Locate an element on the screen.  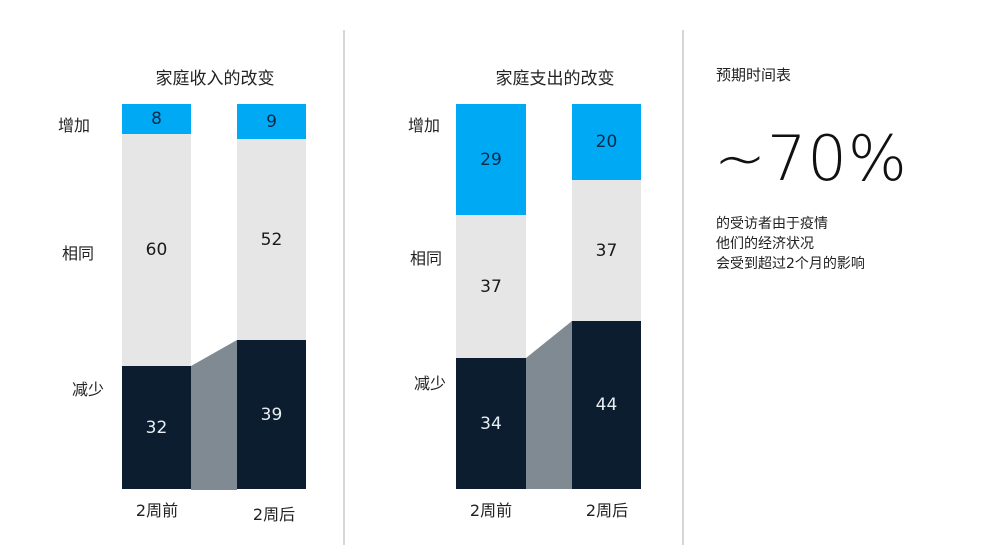
spending-before-increase: 29 is located at coordinates (491, 159).